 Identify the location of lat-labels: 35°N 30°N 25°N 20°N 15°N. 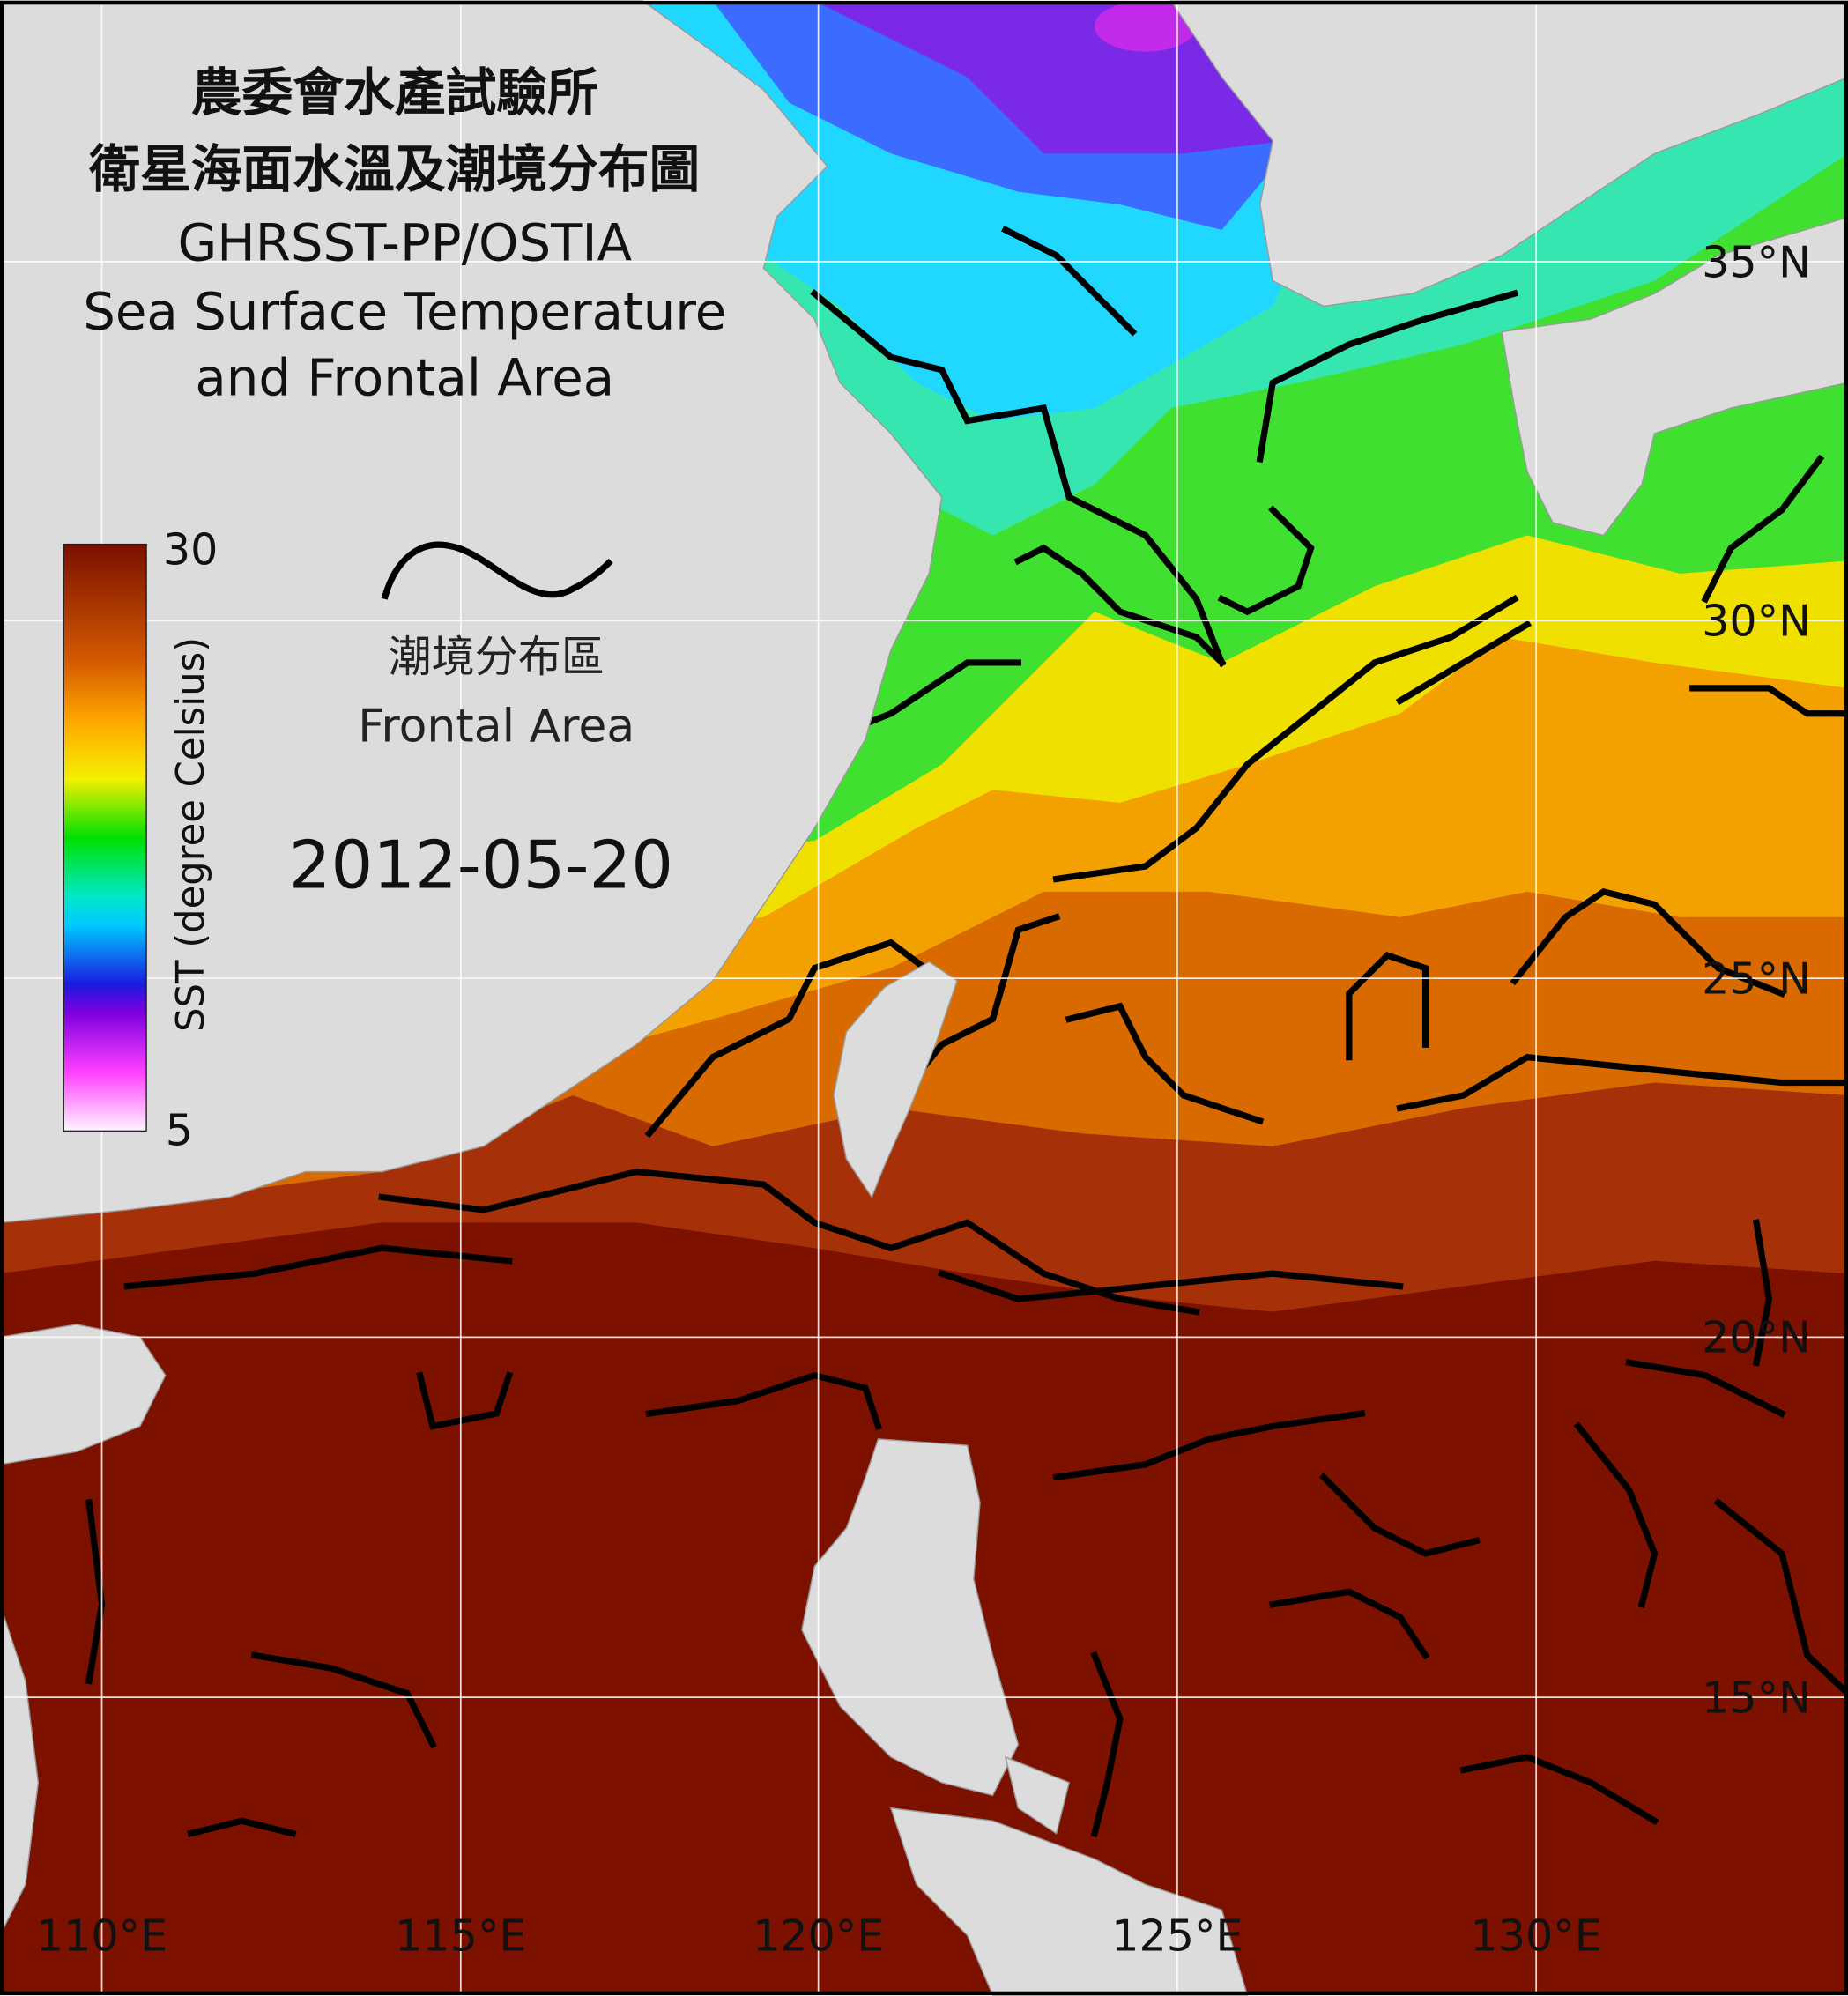
(1756, 979).